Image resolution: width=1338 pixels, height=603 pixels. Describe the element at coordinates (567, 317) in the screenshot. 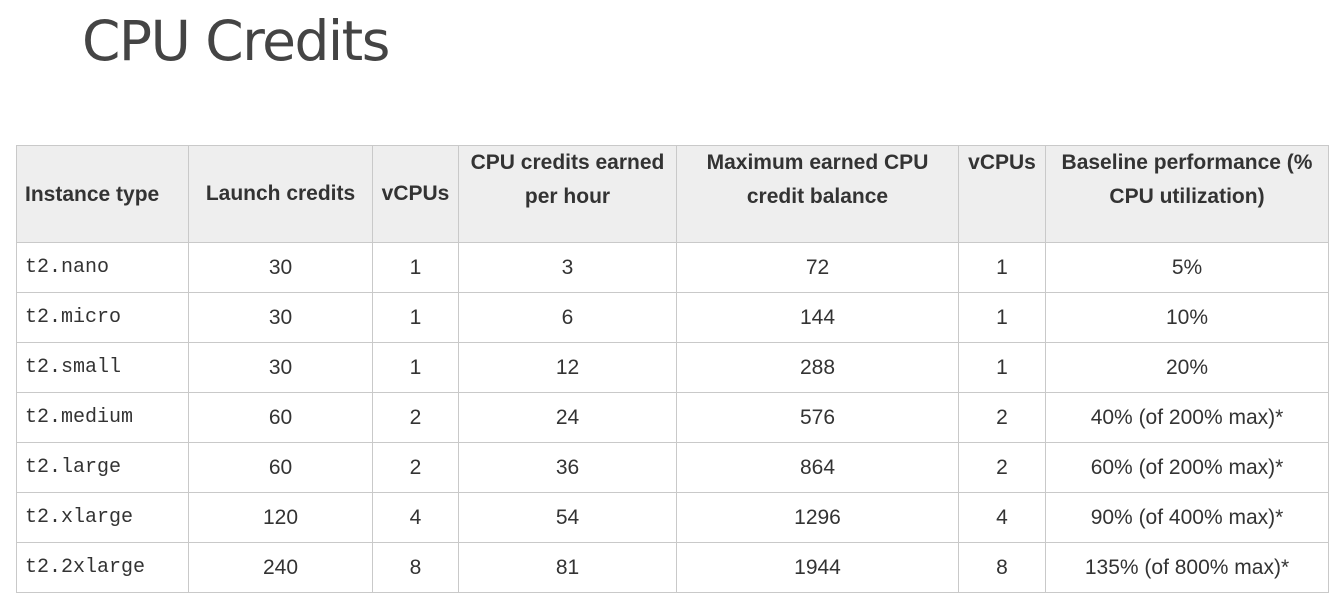

I see `cell-credits-per-hour: 6` at that location.